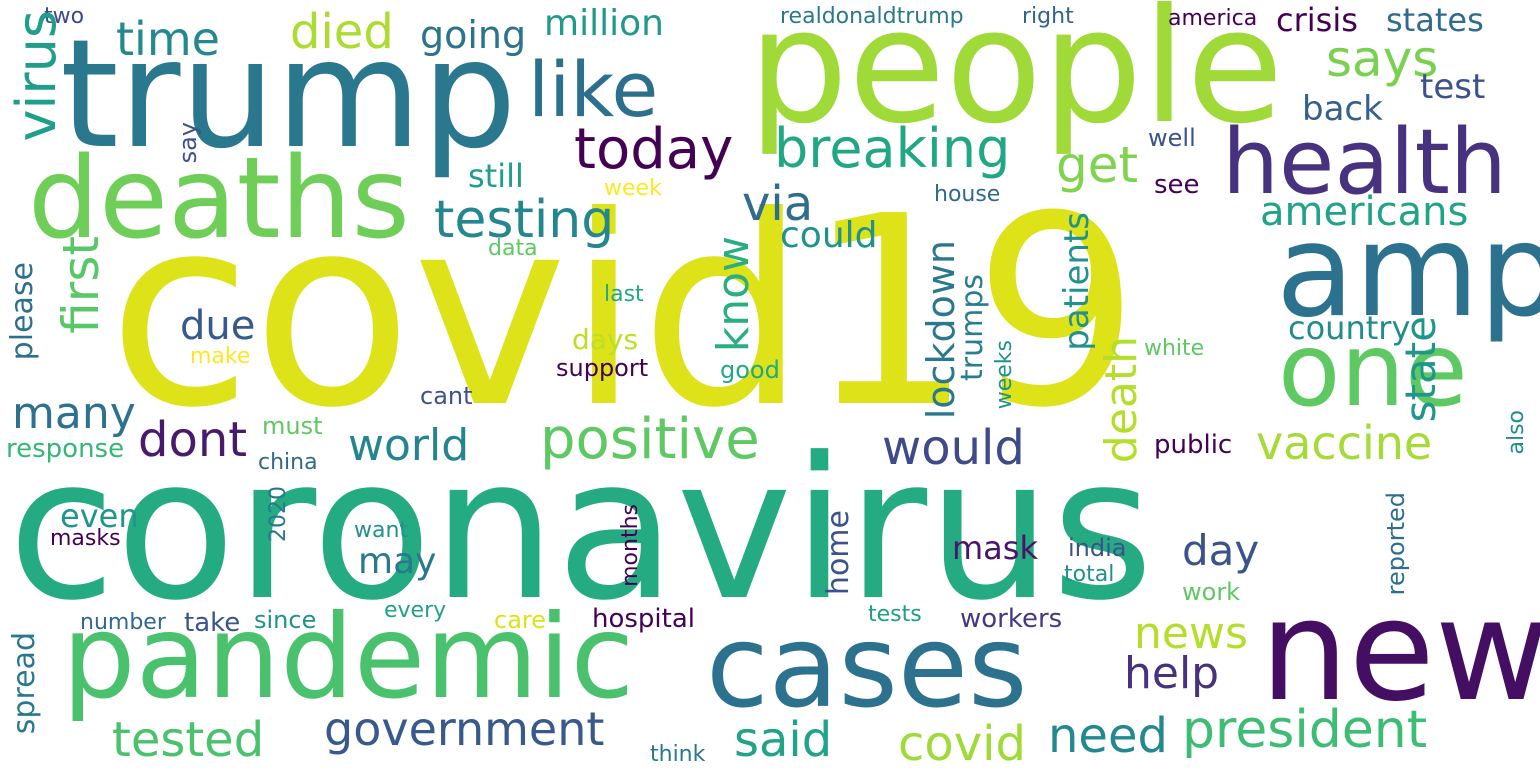 The height and width of the screenshot is (776, 1540). Describe the element at coordinates (995, 548) in the screenshot. I see `word-mask: mask` at that location.